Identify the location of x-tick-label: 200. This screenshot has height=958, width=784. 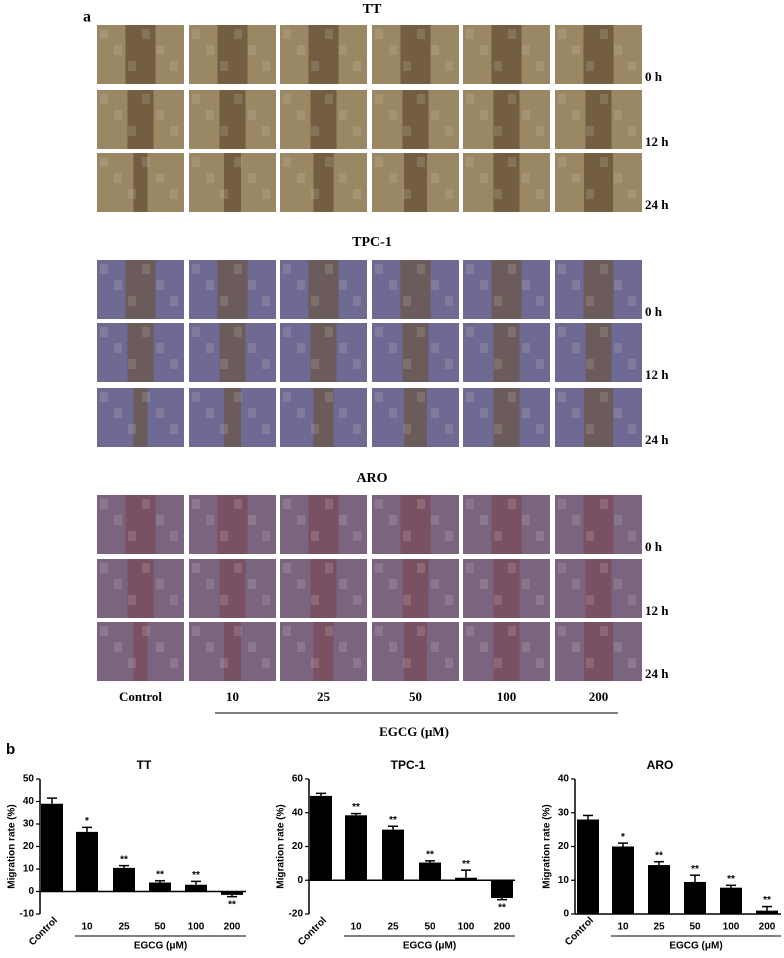
(767, 927).